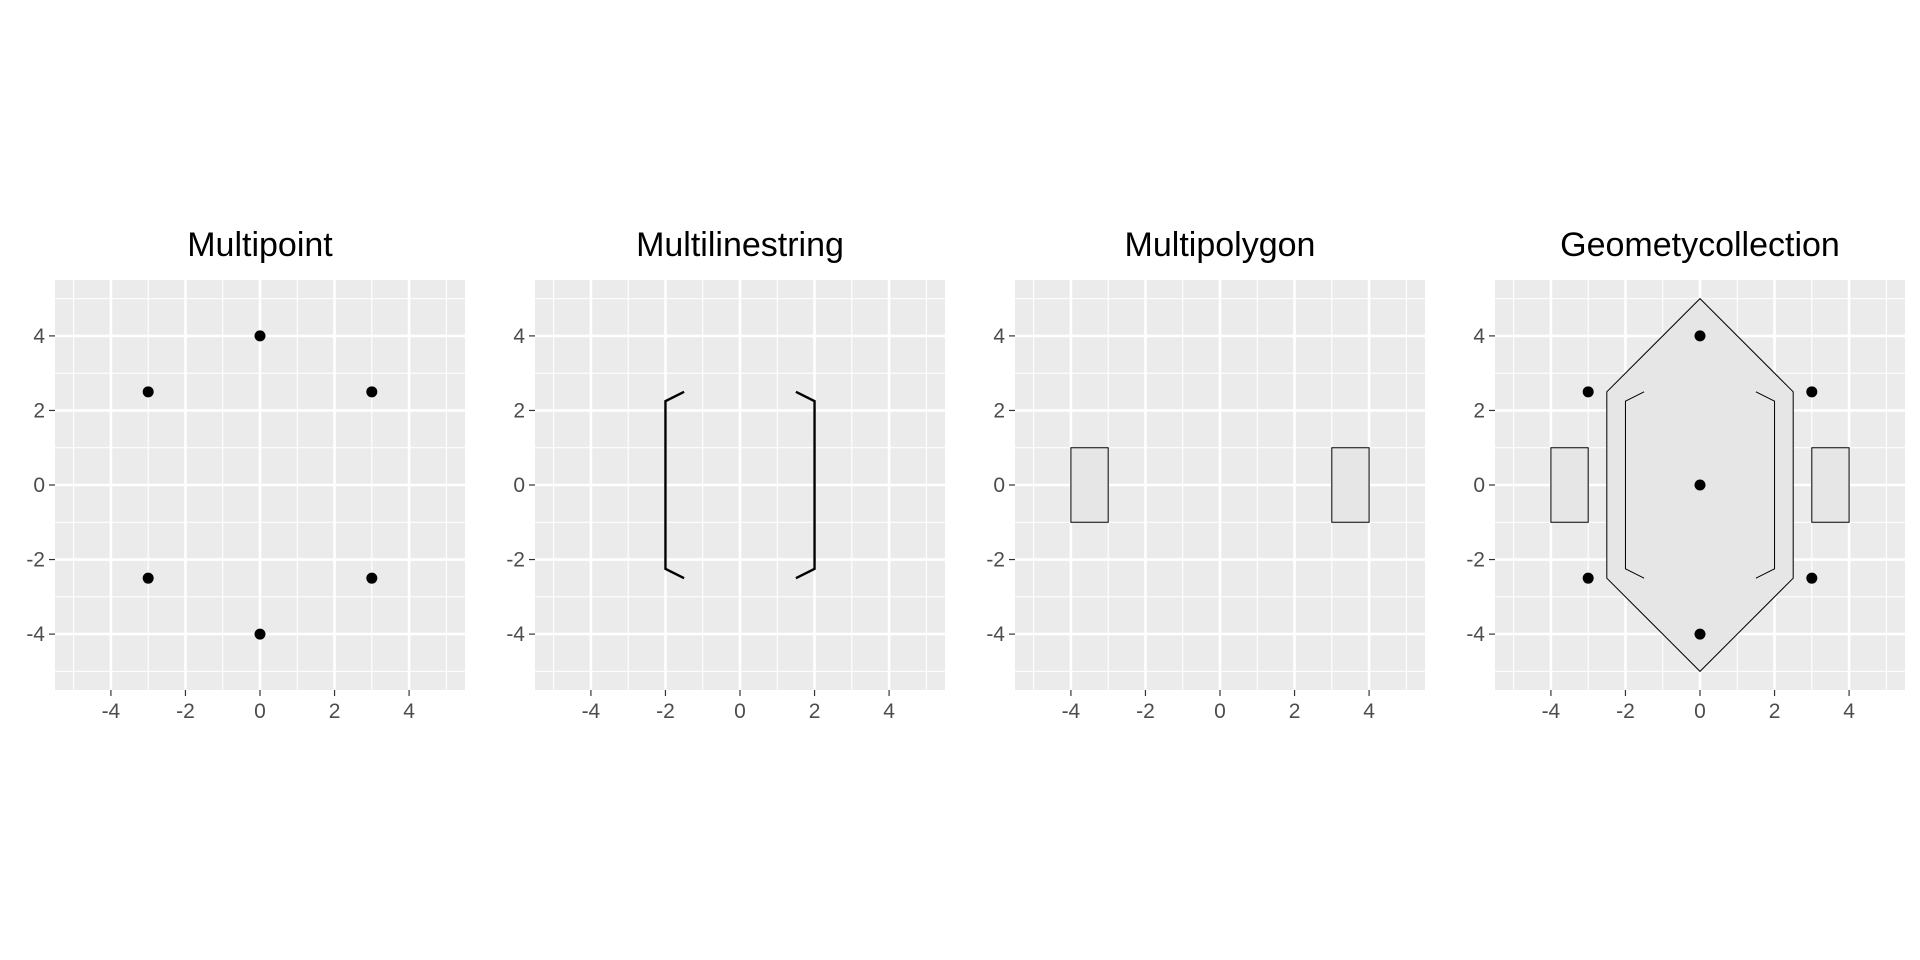 The height and width of the screenshot is (960, 1920). Describe the element at coordinates (740, 245) in the screenshot. I see `panel-title: Multilinestring` at that location.